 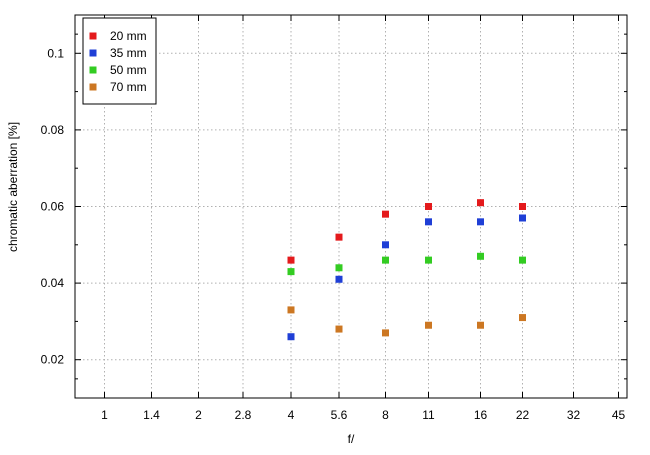 I want to click on x-tick-label: 22, so click(x=523, y=415).